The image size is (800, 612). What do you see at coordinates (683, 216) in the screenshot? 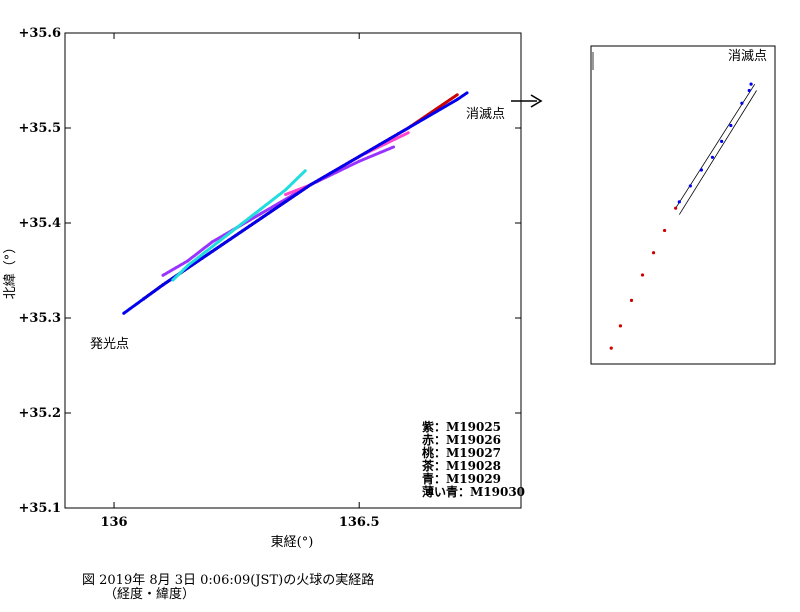
I see `inset-plot-marks` at bounding box center [683, 216].